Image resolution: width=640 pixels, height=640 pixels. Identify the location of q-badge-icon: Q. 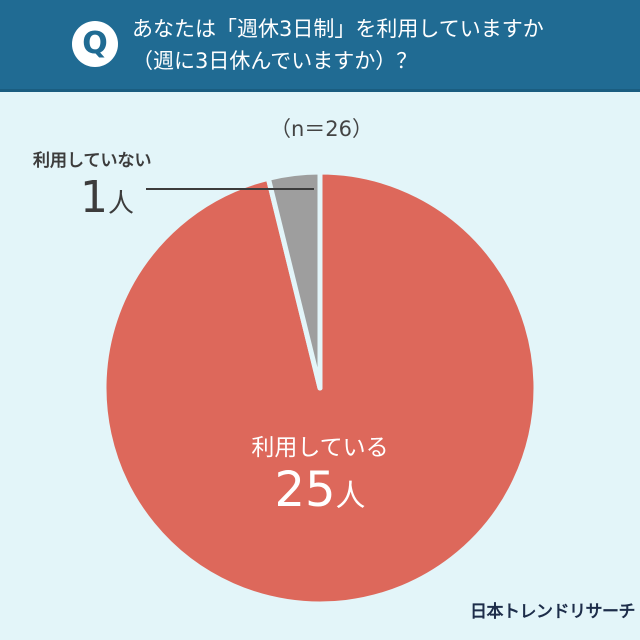
(95, 44).